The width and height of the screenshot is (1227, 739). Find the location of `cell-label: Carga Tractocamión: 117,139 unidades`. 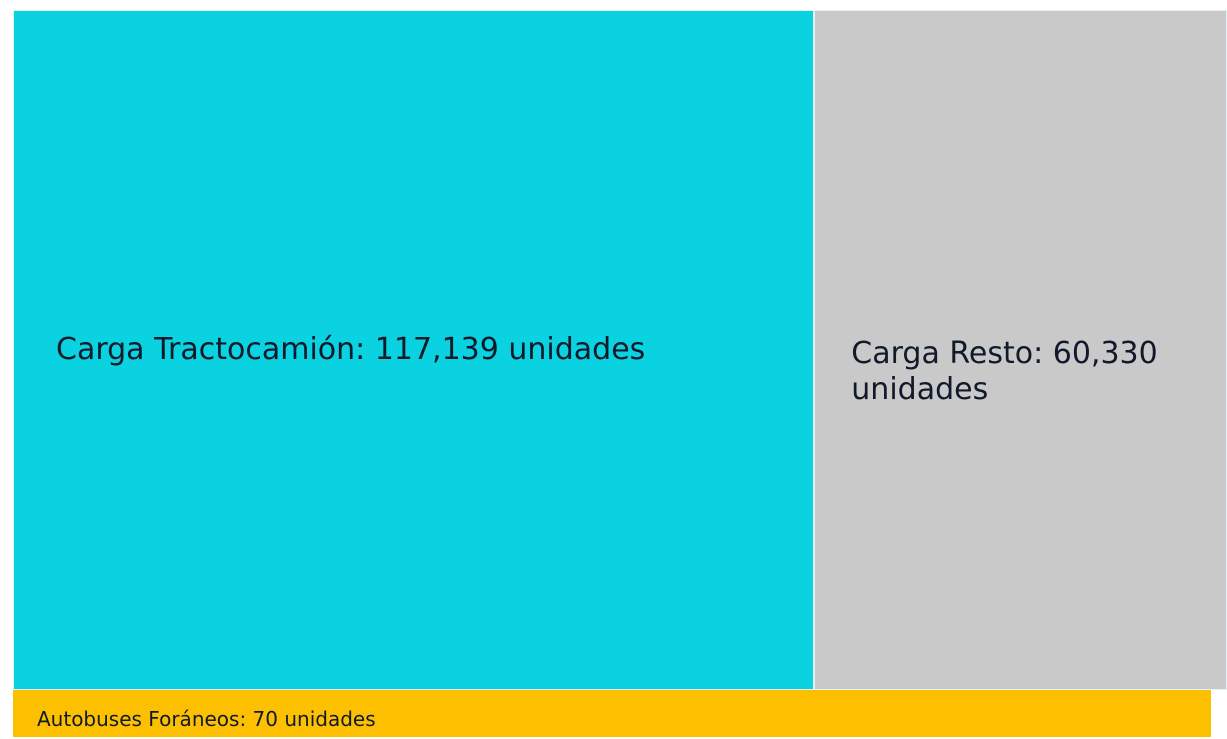

cell-label: Carga Tractocamión: 117,139 unidades is located at coordinates (351, 349).